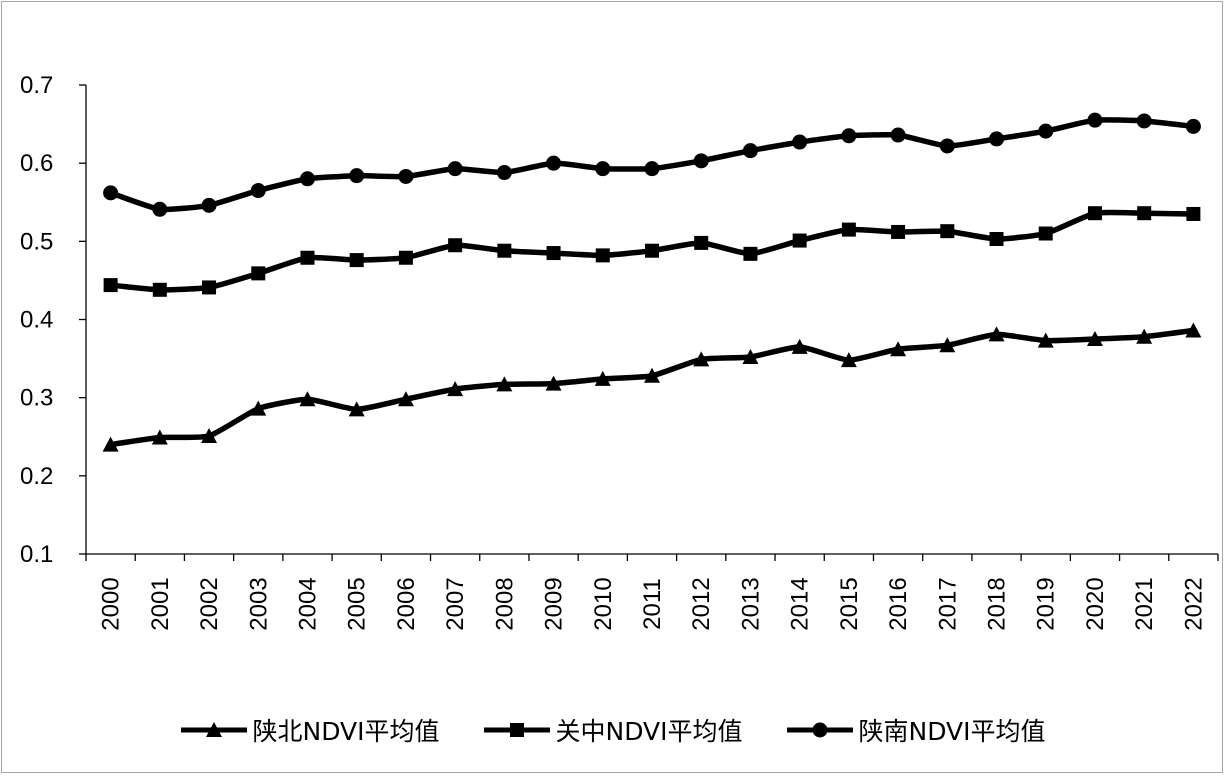 This screenshot has height=776, width=1226. Describe the element at coordinates (554, 603) in the screenshot. I see `x-tick-label: 2009` at that location.